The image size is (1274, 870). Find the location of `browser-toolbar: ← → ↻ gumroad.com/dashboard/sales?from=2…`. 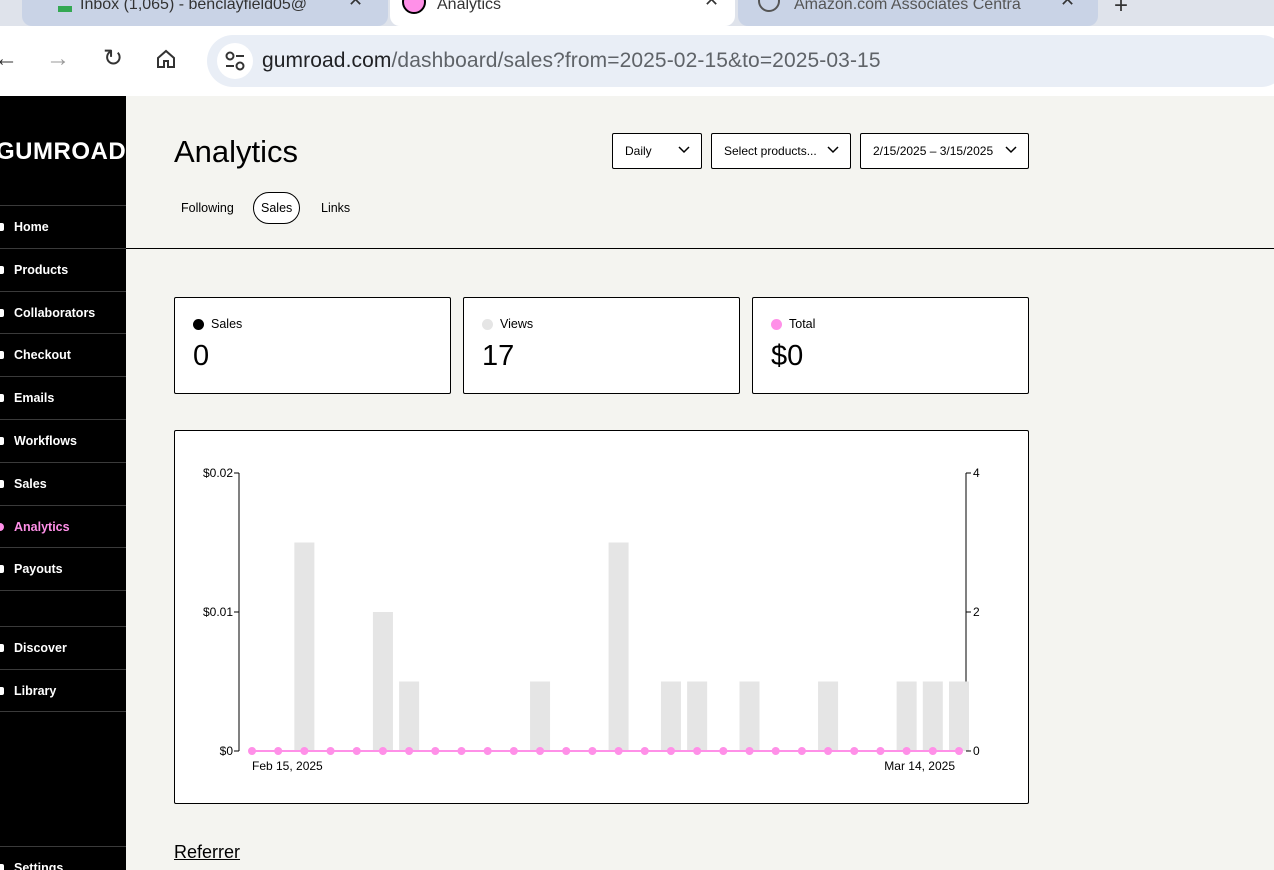

browser-toolbar: ← → ↻ gumroad.com/dashboard/sales?from=2… is located at coordinates (637, 61).